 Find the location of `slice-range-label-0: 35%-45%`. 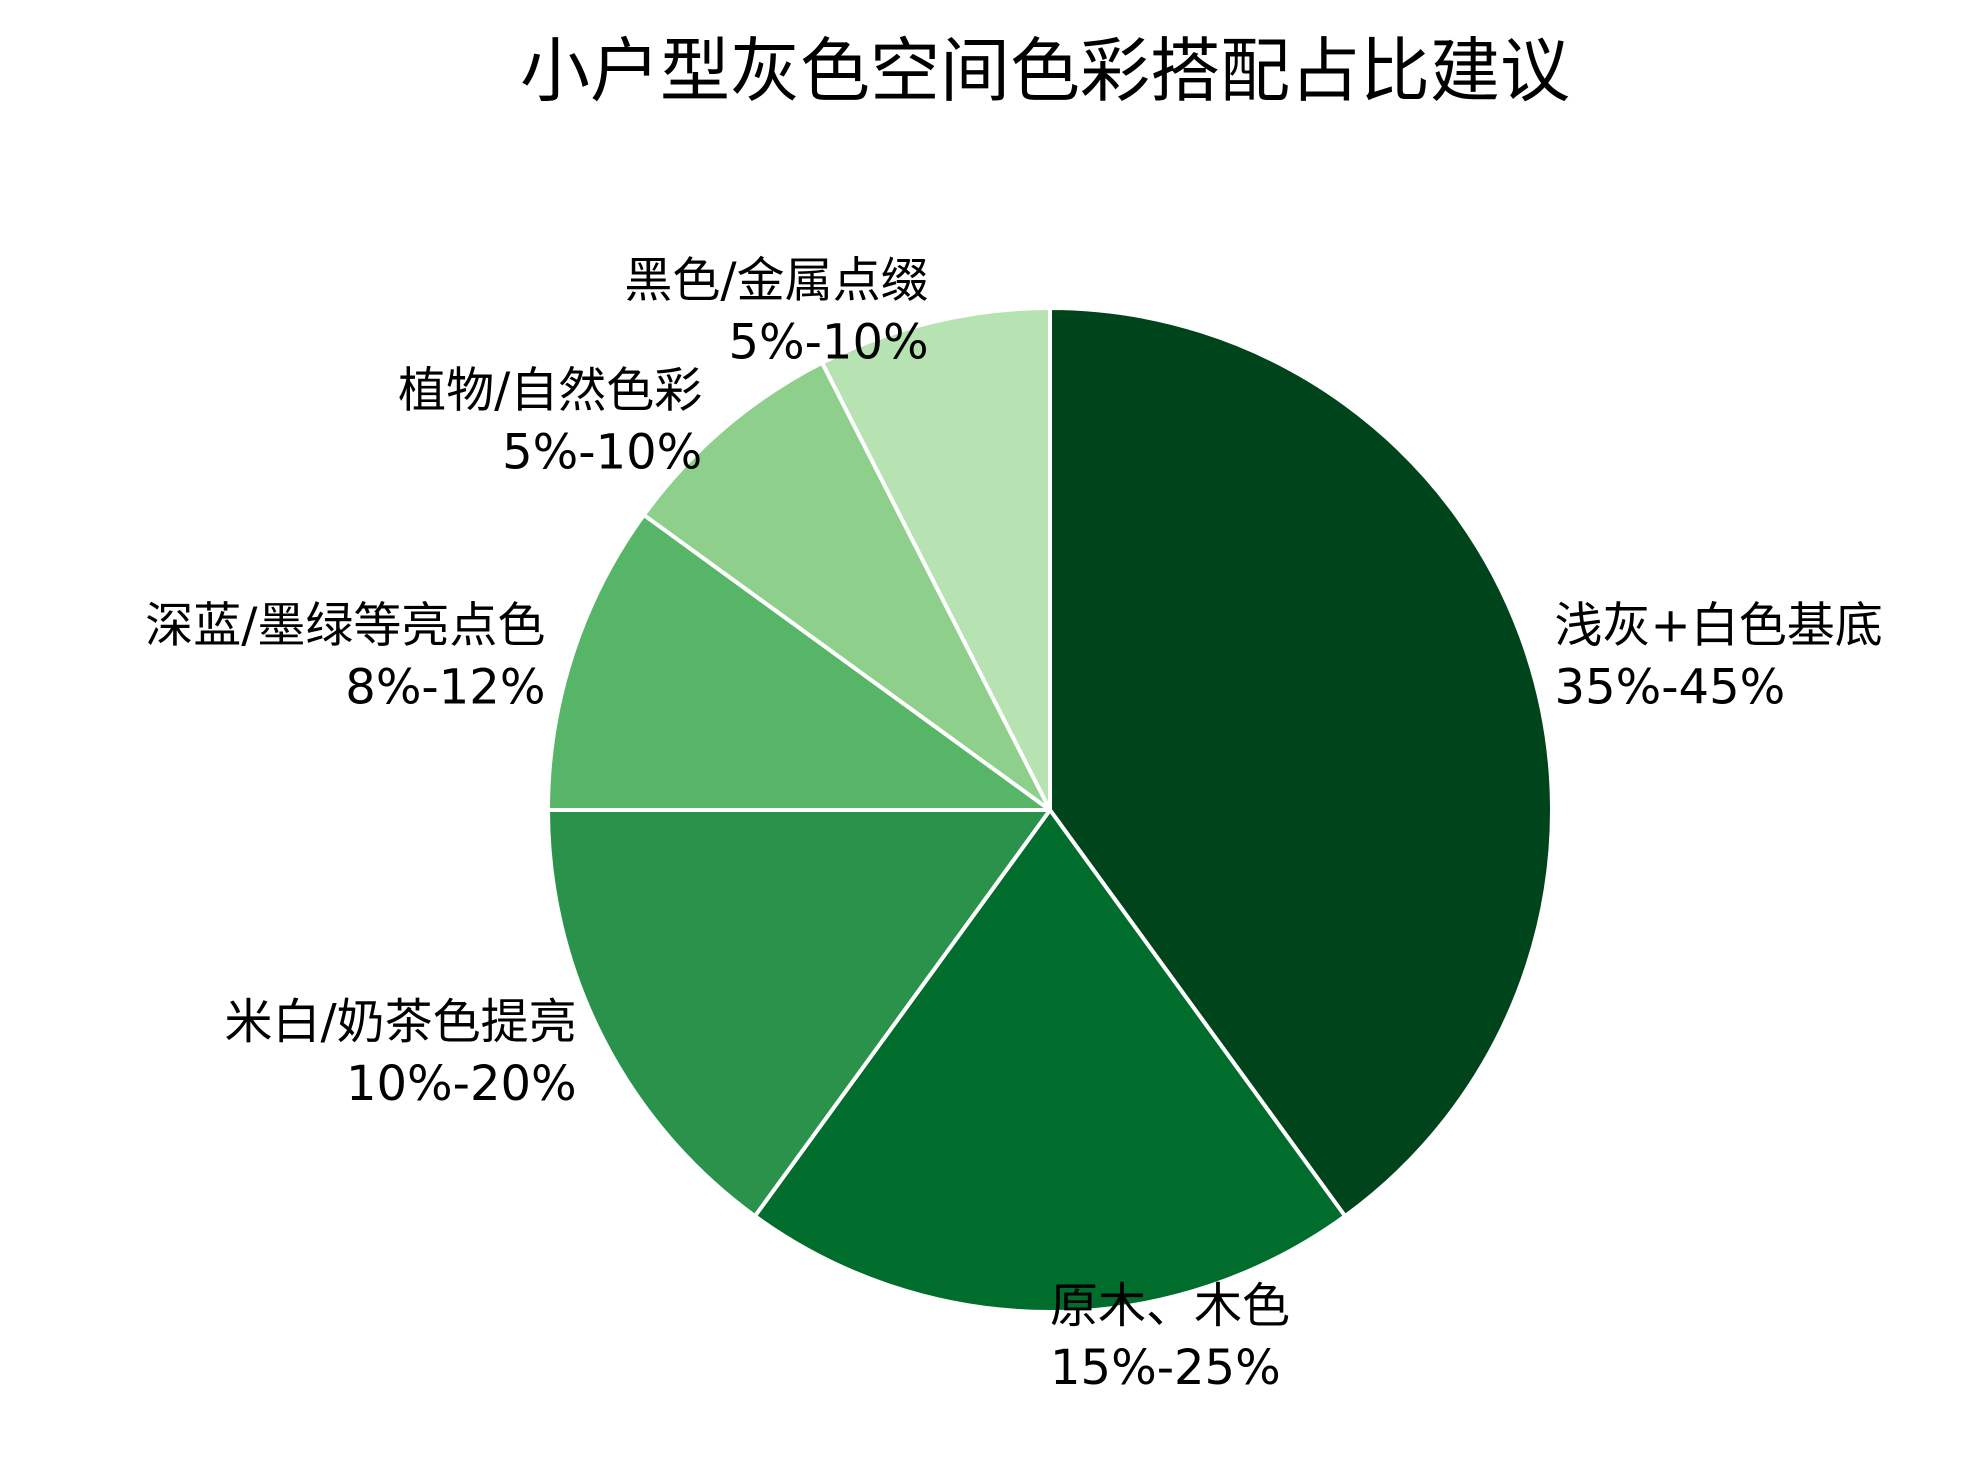

slice-range-label-0: 35%-45% is located at coordinates (1670, 687).